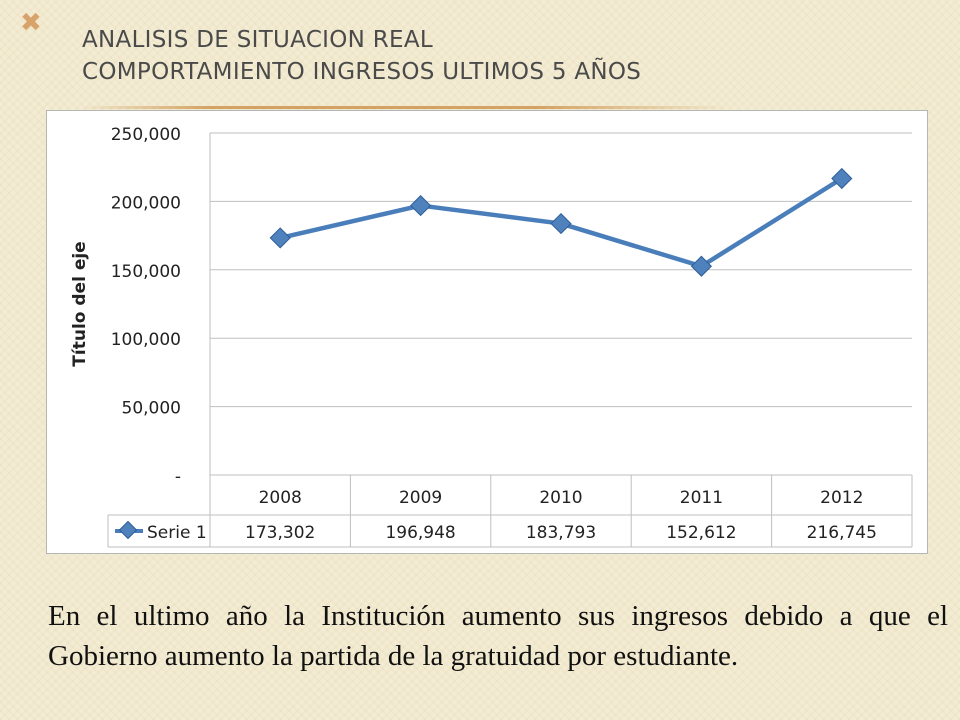  I want to click on data-value-label: 152,612, so click(701, 533).